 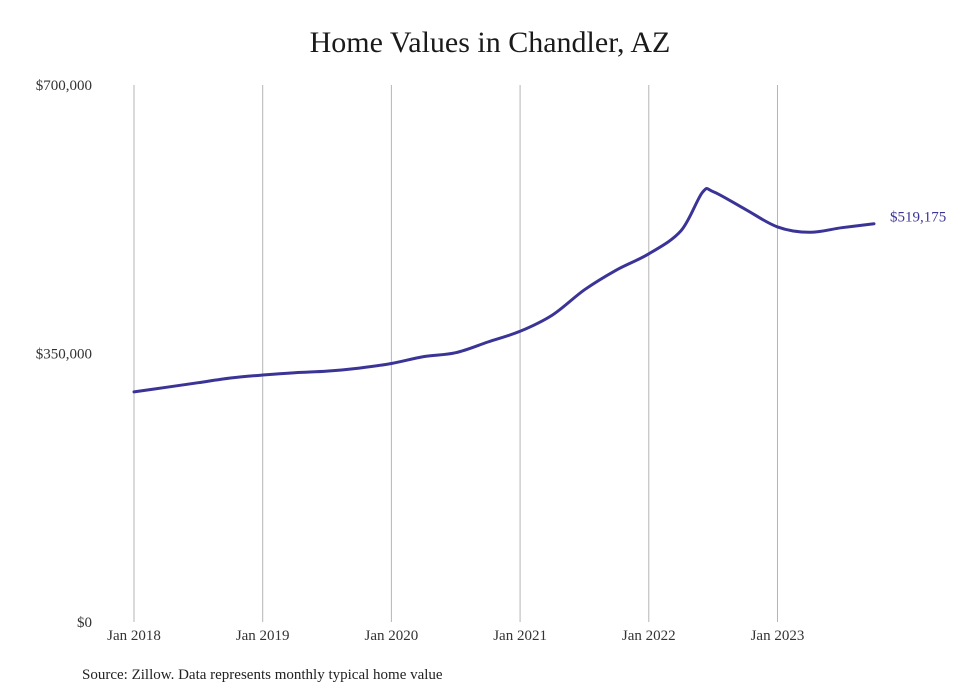 What do you see at coordinates (520, 636) in the screenshot?
I see `x-tick-label: Jan 2021` at bounding box center [520, 636].